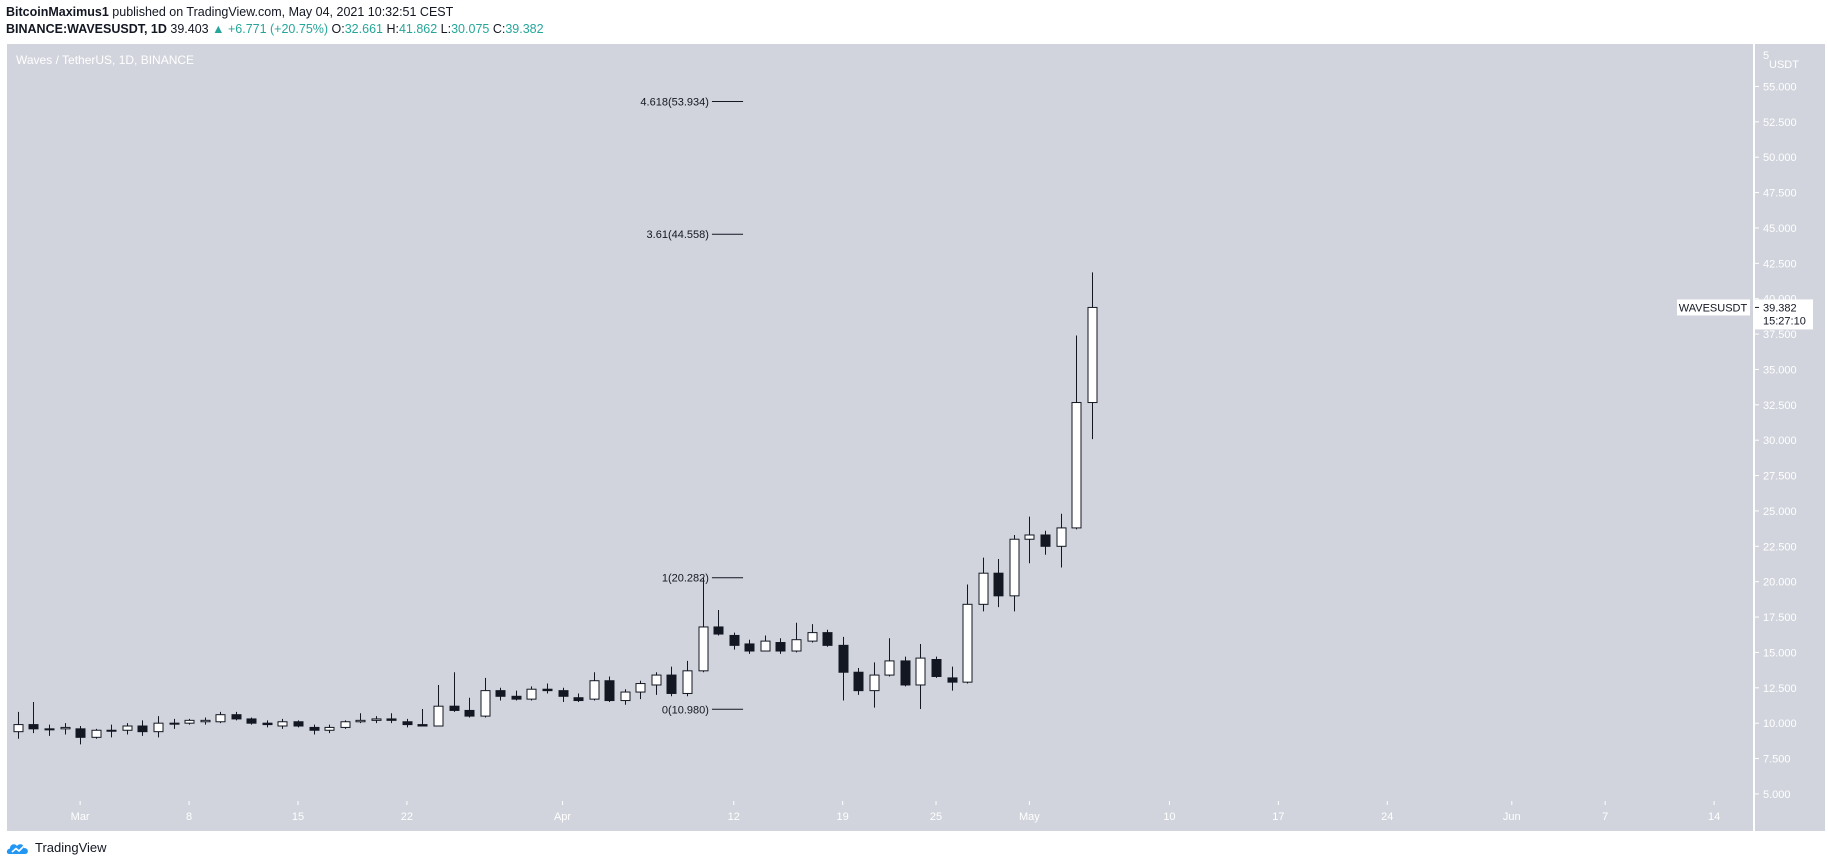  What do you see at coordinates (685, 579) in the screenshot?
I see `fib-level-label: 1(20.282)` at bounding box center [685, 579].